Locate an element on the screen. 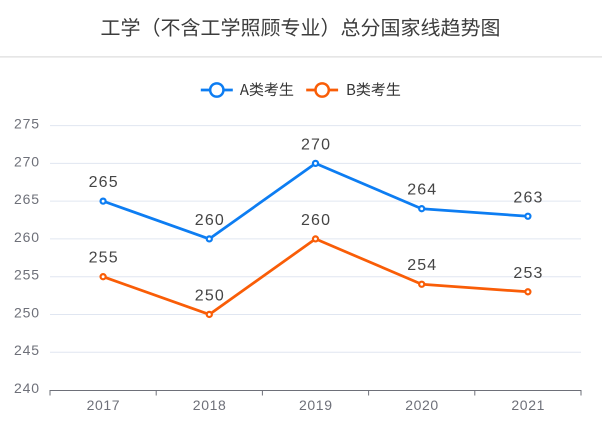  svg-text: 275 is located at coordinates (26, 124).